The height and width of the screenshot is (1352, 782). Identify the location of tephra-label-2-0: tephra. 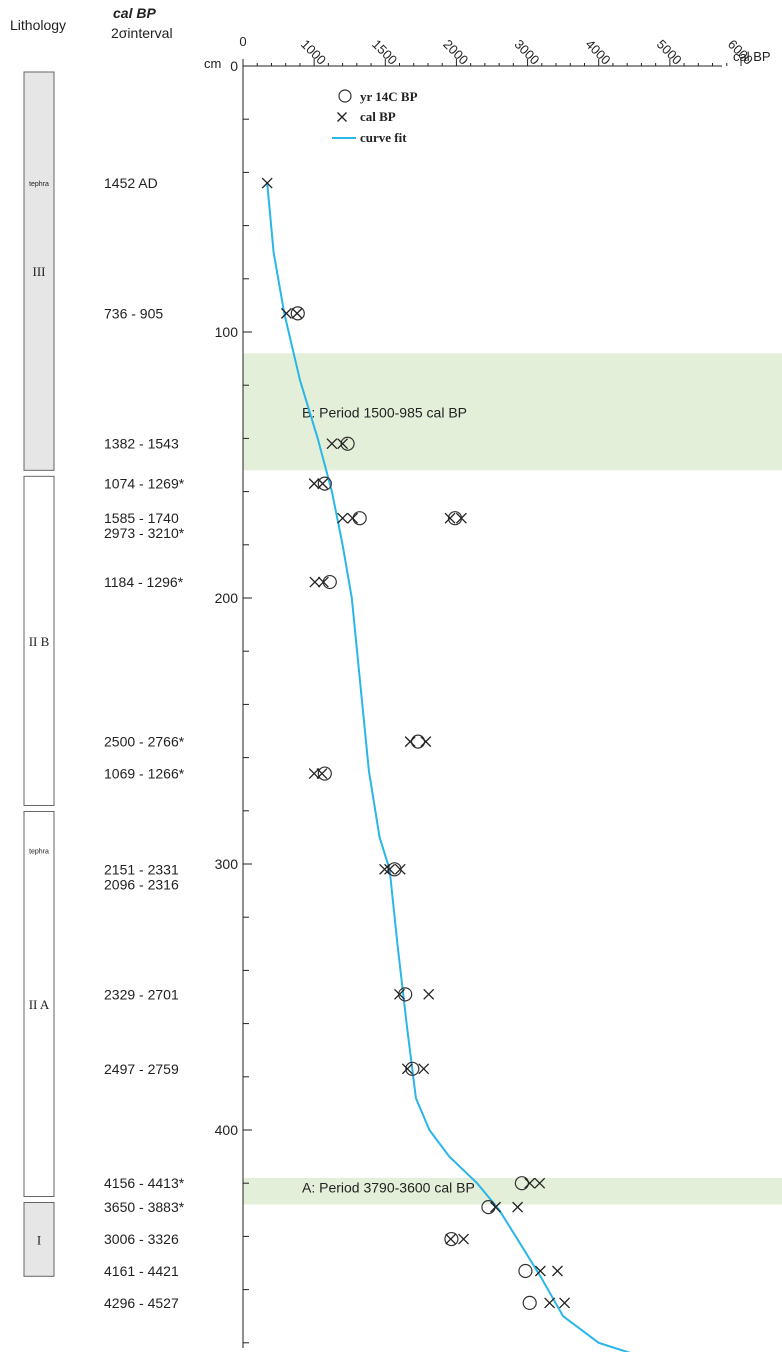
(39, 852).